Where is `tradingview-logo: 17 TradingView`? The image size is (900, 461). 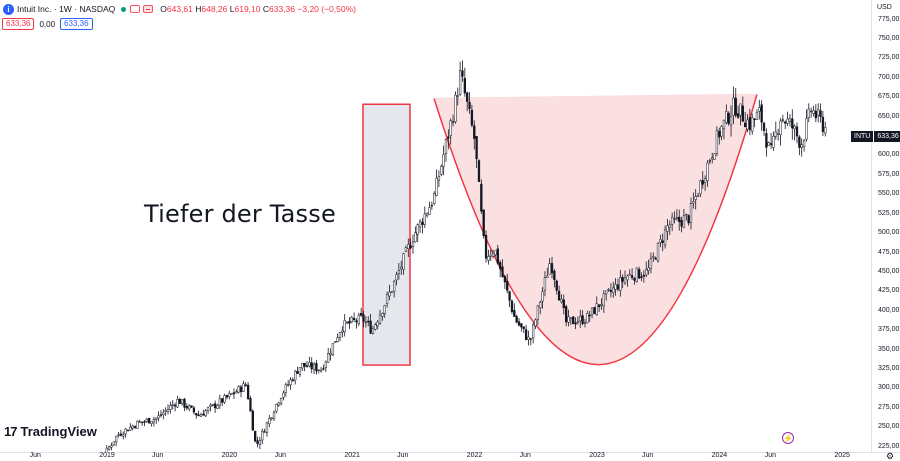
tradingview-logo: 17 TradingView is located at coordinates (50, 431).